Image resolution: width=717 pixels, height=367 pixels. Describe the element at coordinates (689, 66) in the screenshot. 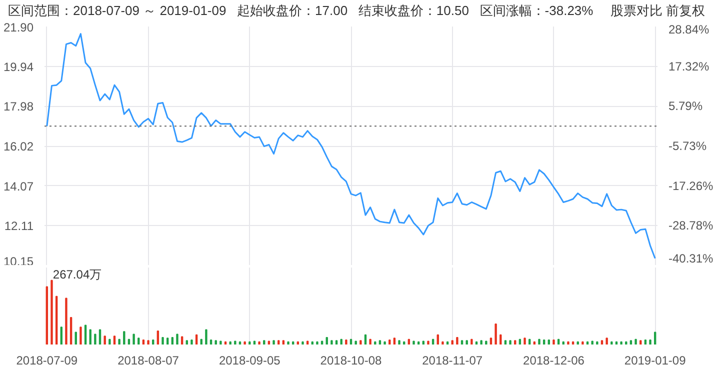

I see `y2-tick-label: 17.32%` at that location.